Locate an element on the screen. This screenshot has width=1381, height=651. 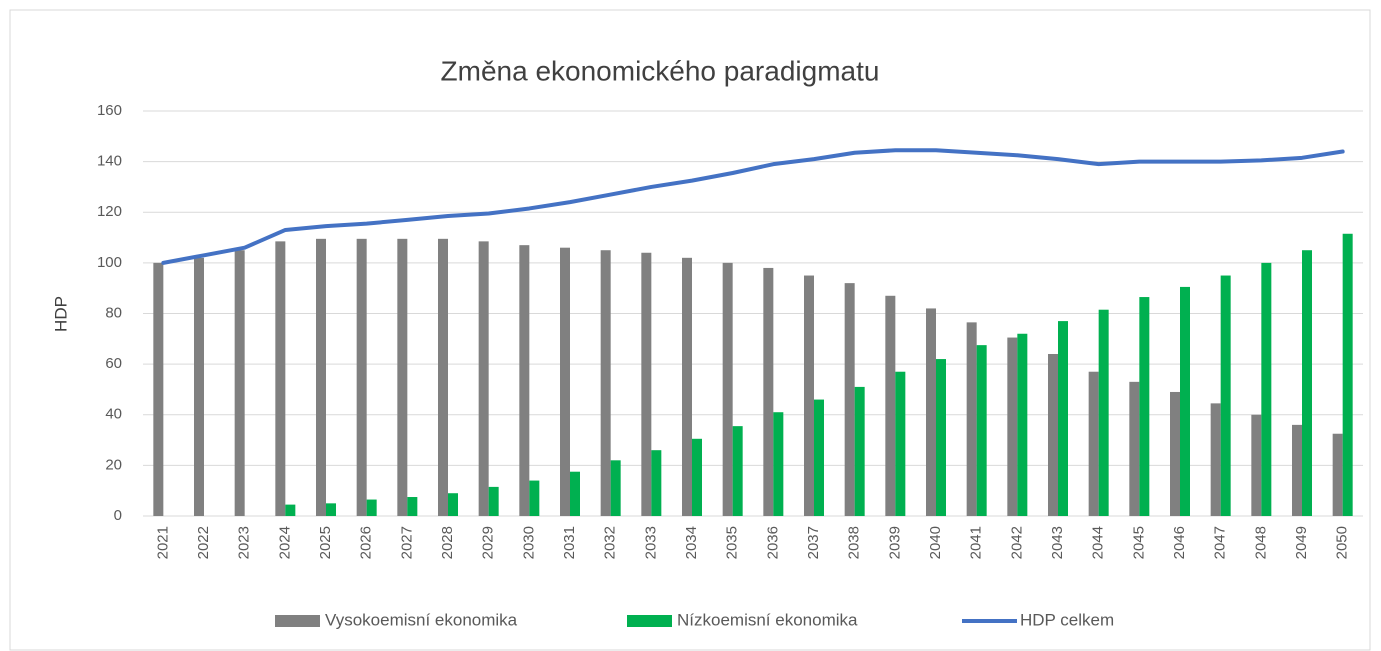
x-tick-label: 2046 is located at coordinates (1179, 542).